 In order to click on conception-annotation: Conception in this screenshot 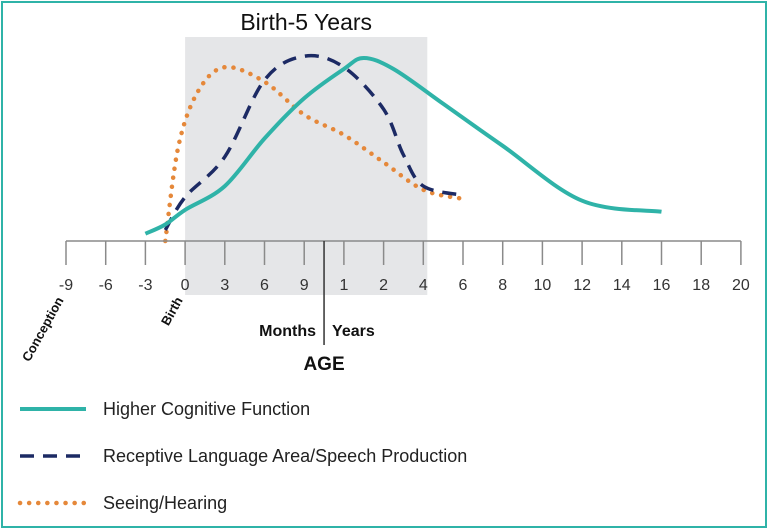, I will do `click(43, 329)`.